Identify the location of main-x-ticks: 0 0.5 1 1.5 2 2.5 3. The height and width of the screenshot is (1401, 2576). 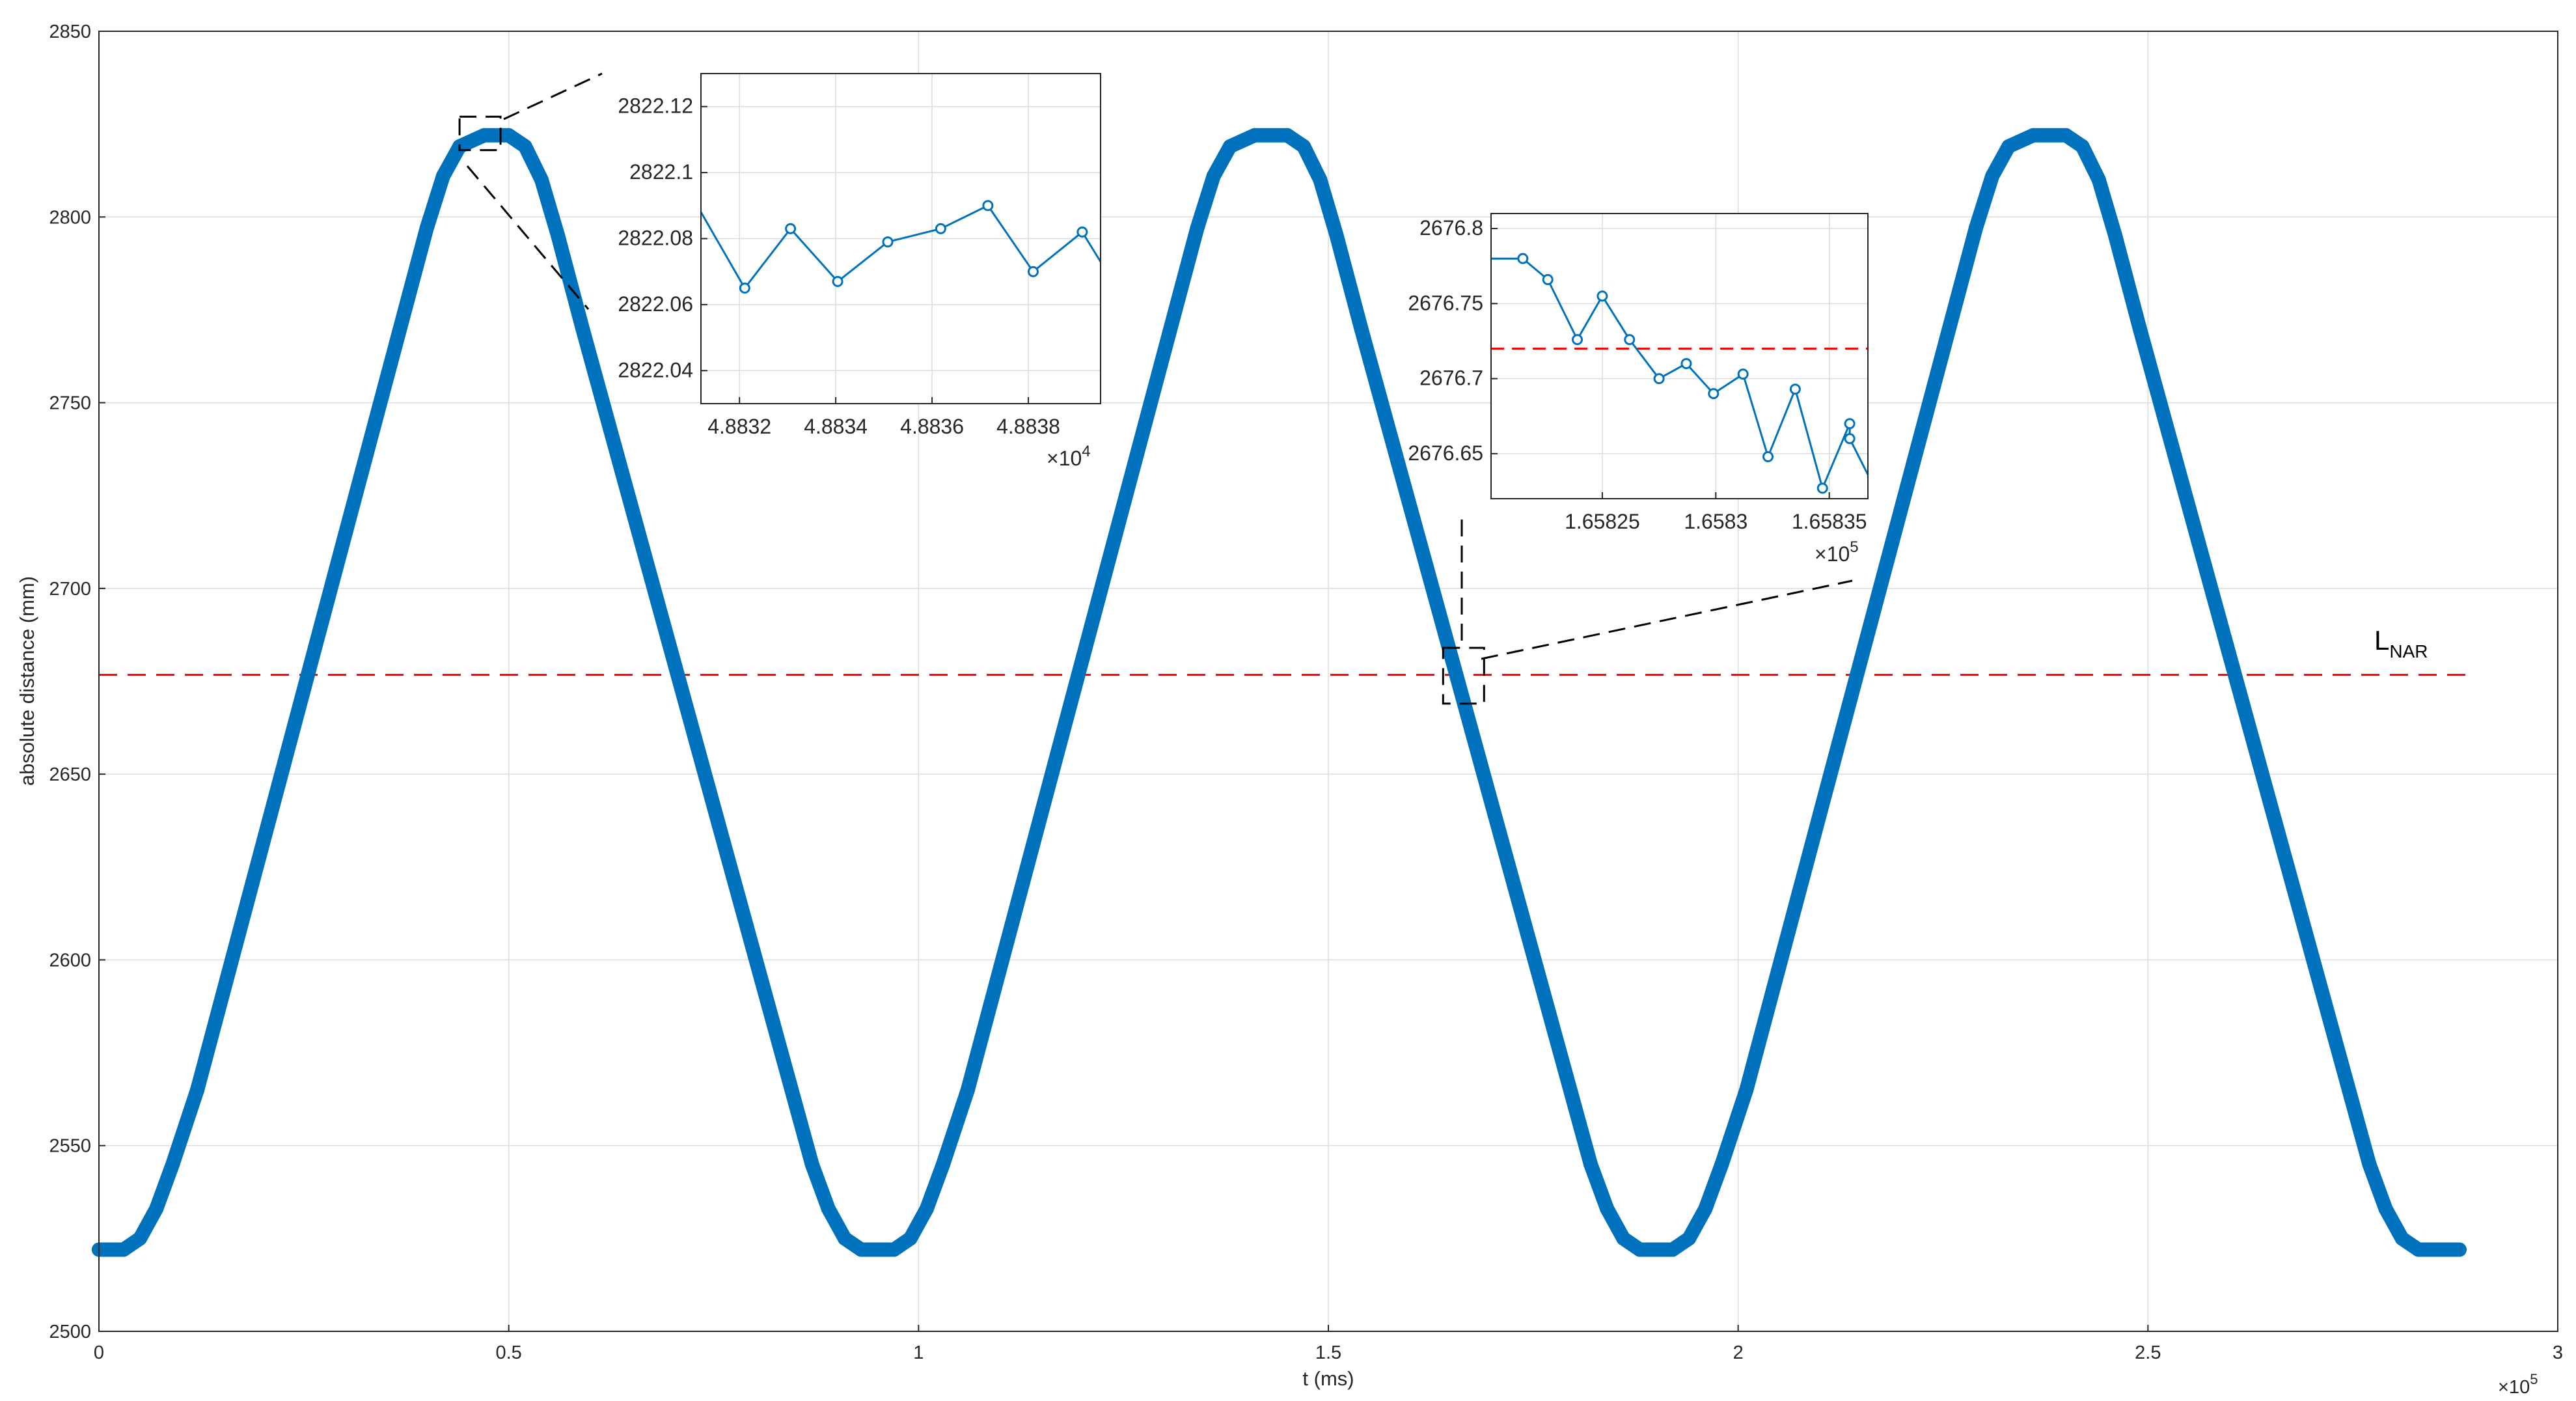
(1328, 1344).